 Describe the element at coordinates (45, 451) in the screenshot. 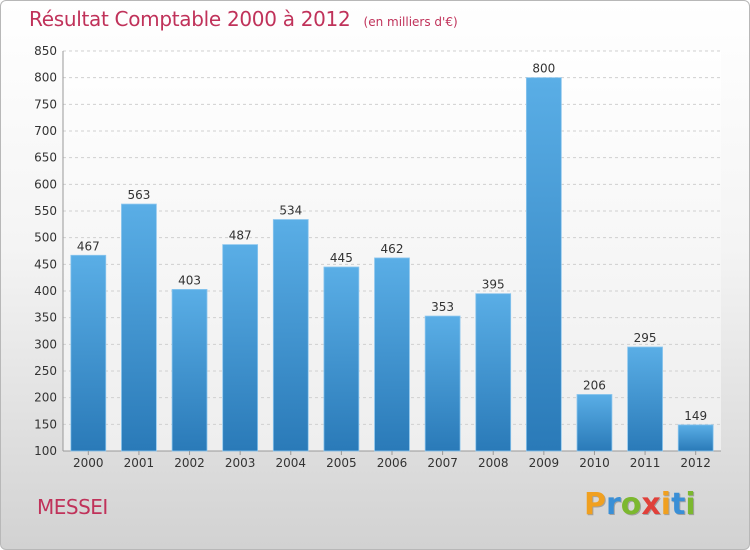

I see `y-tick-label: 100` at that location.